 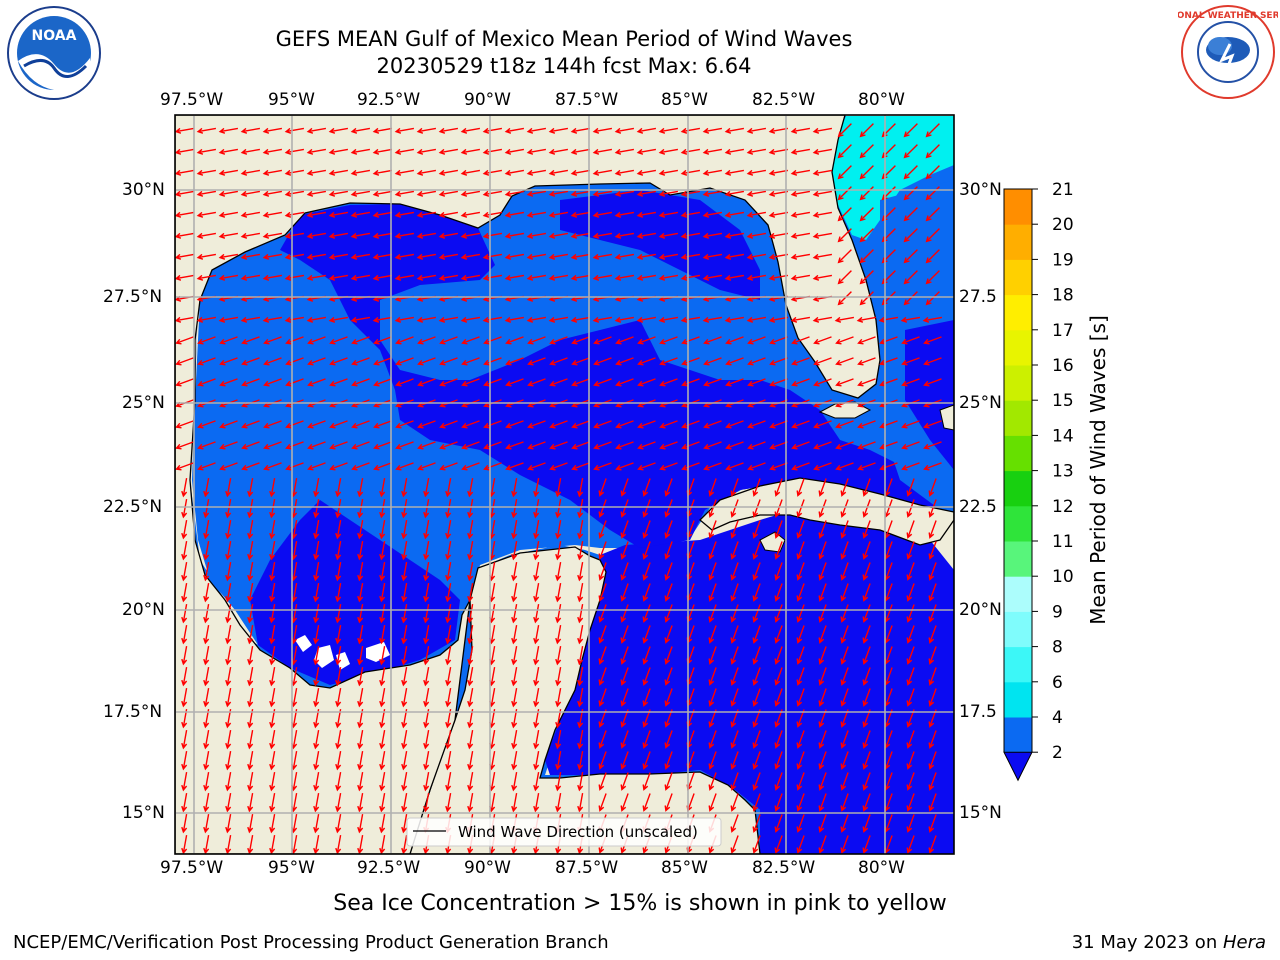 What do you see at coordinates (192, 868) in the screenshot?
I see `lon-tick-bottom: 97.5°W` at bounding box center [192, 868].